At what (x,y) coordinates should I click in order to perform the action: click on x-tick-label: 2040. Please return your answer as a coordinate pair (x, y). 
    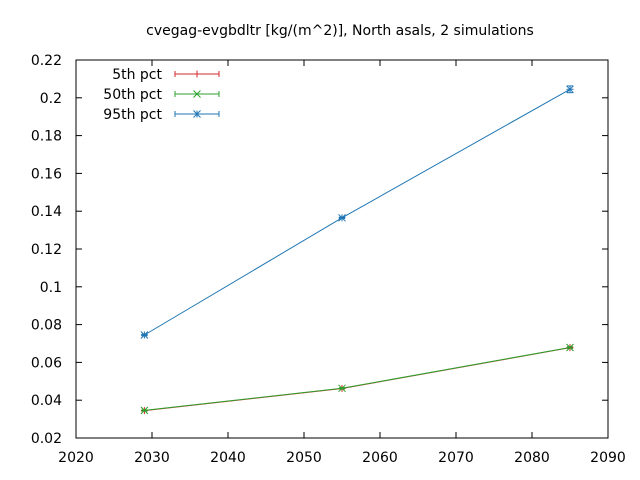
    Looking at the image, I should click on (228, 458).